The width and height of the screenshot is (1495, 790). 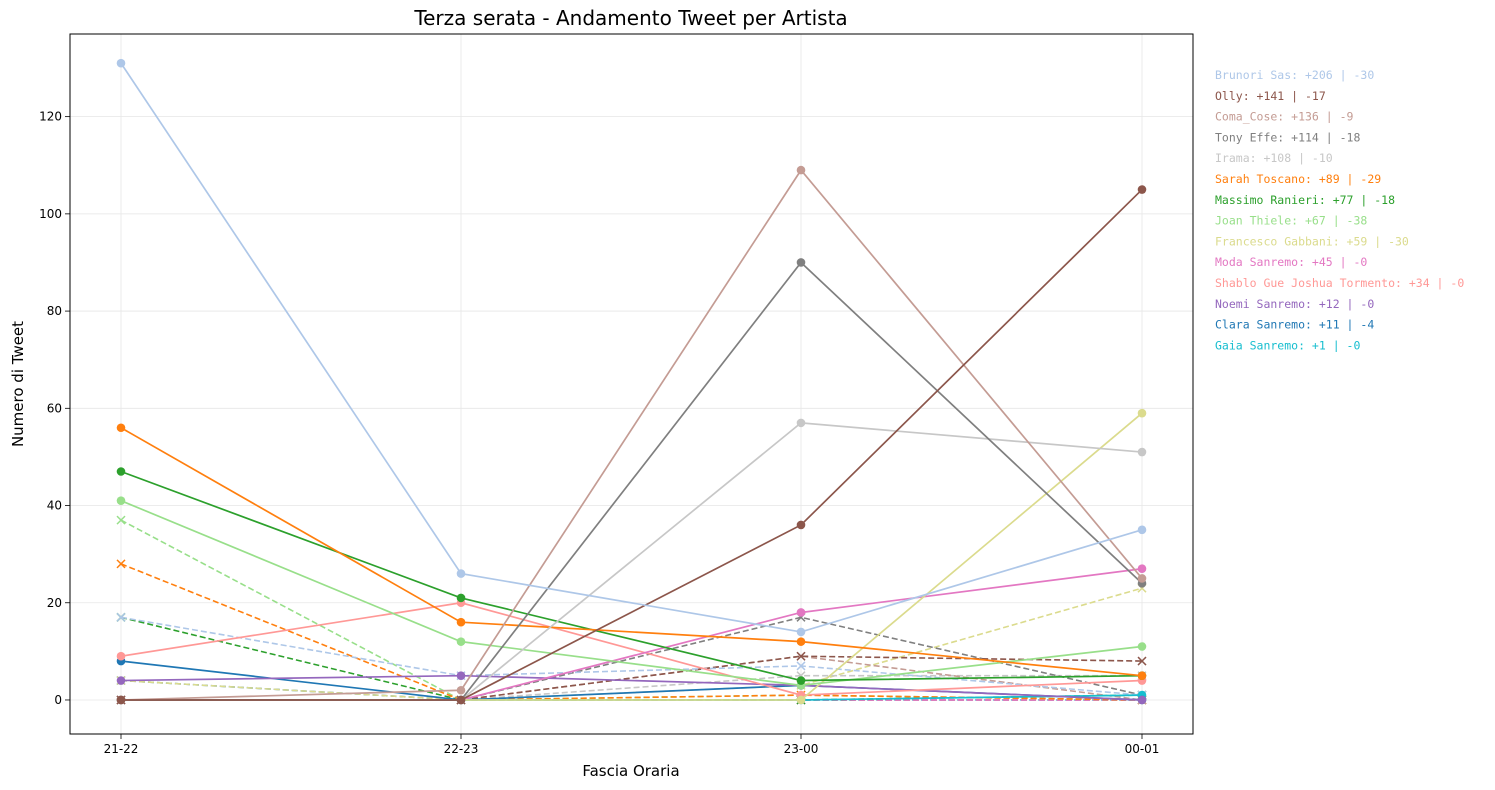 What do you see at coordinates (1142, 749) in the screenshot?
I see `x-tick-label: 00-01` at bounding box center [1142, 749].